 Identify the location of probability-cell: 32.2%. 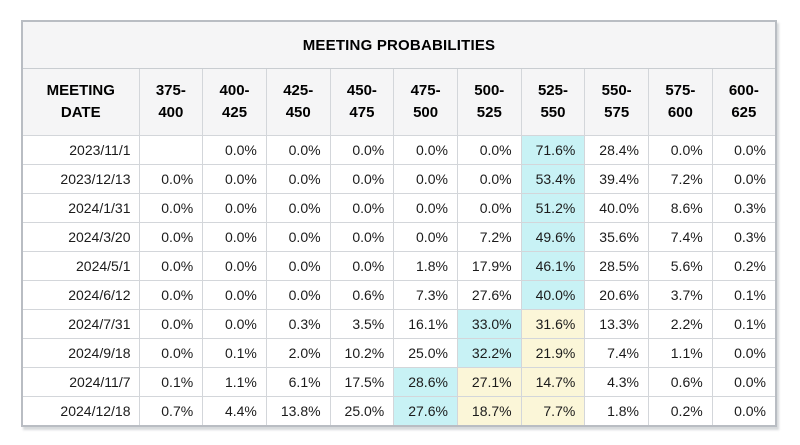
(489, 353).